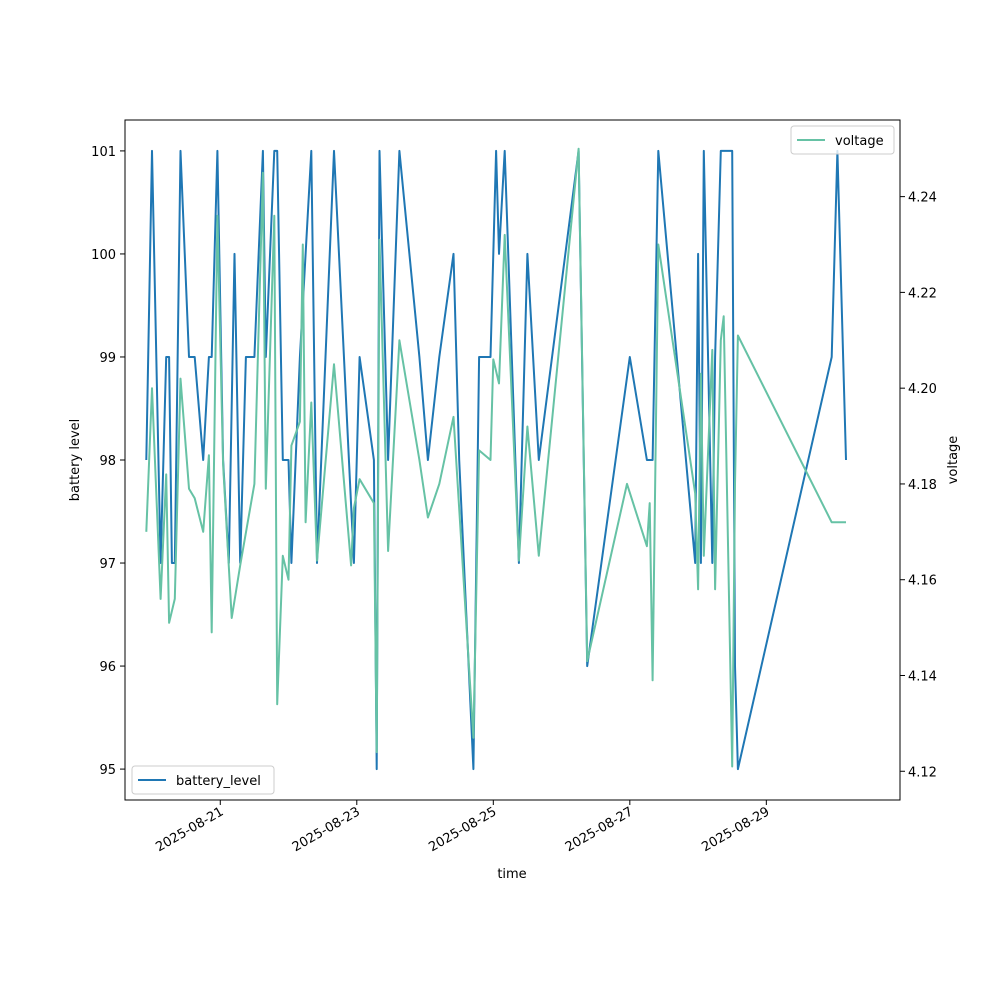 The width and height of the screenshot is (1000, 1000). I want to click on x-axis-label: time, so click(511, 874).